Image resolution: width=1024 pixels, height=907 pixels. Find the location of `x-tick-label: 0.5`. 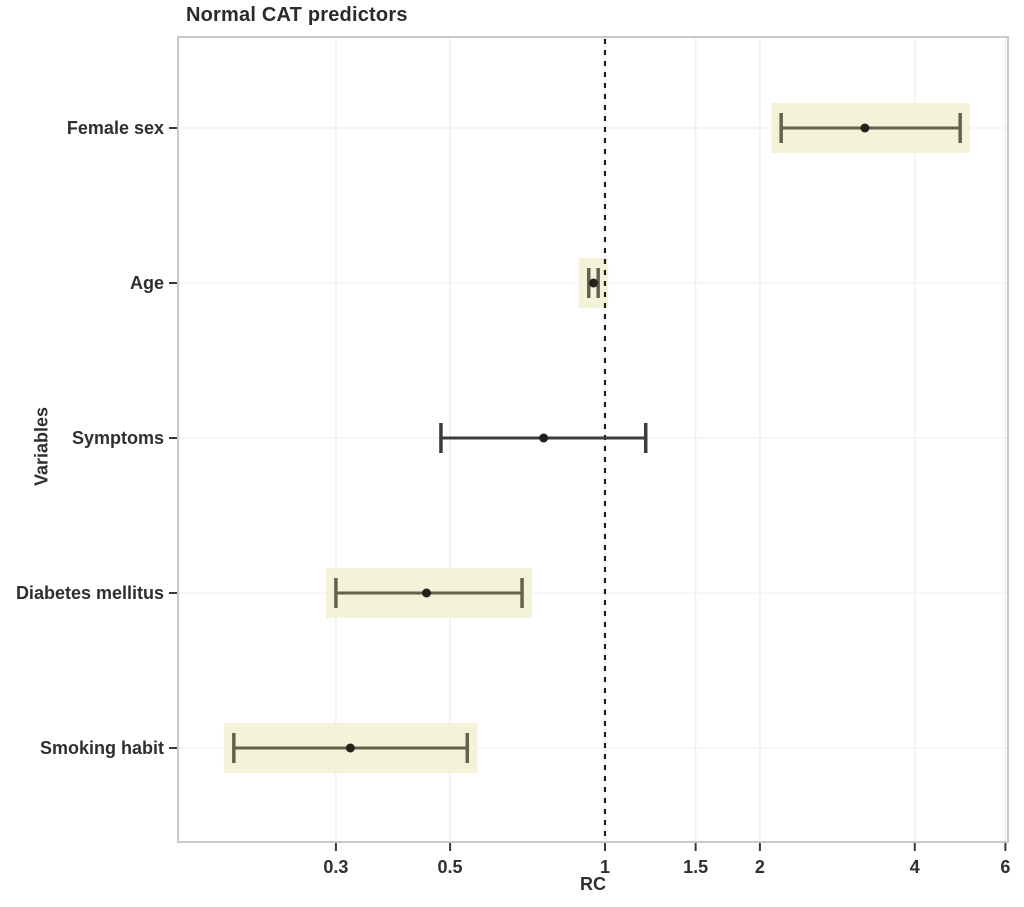

x-tick-label: 0.5 is located at coordinates (450, 867).